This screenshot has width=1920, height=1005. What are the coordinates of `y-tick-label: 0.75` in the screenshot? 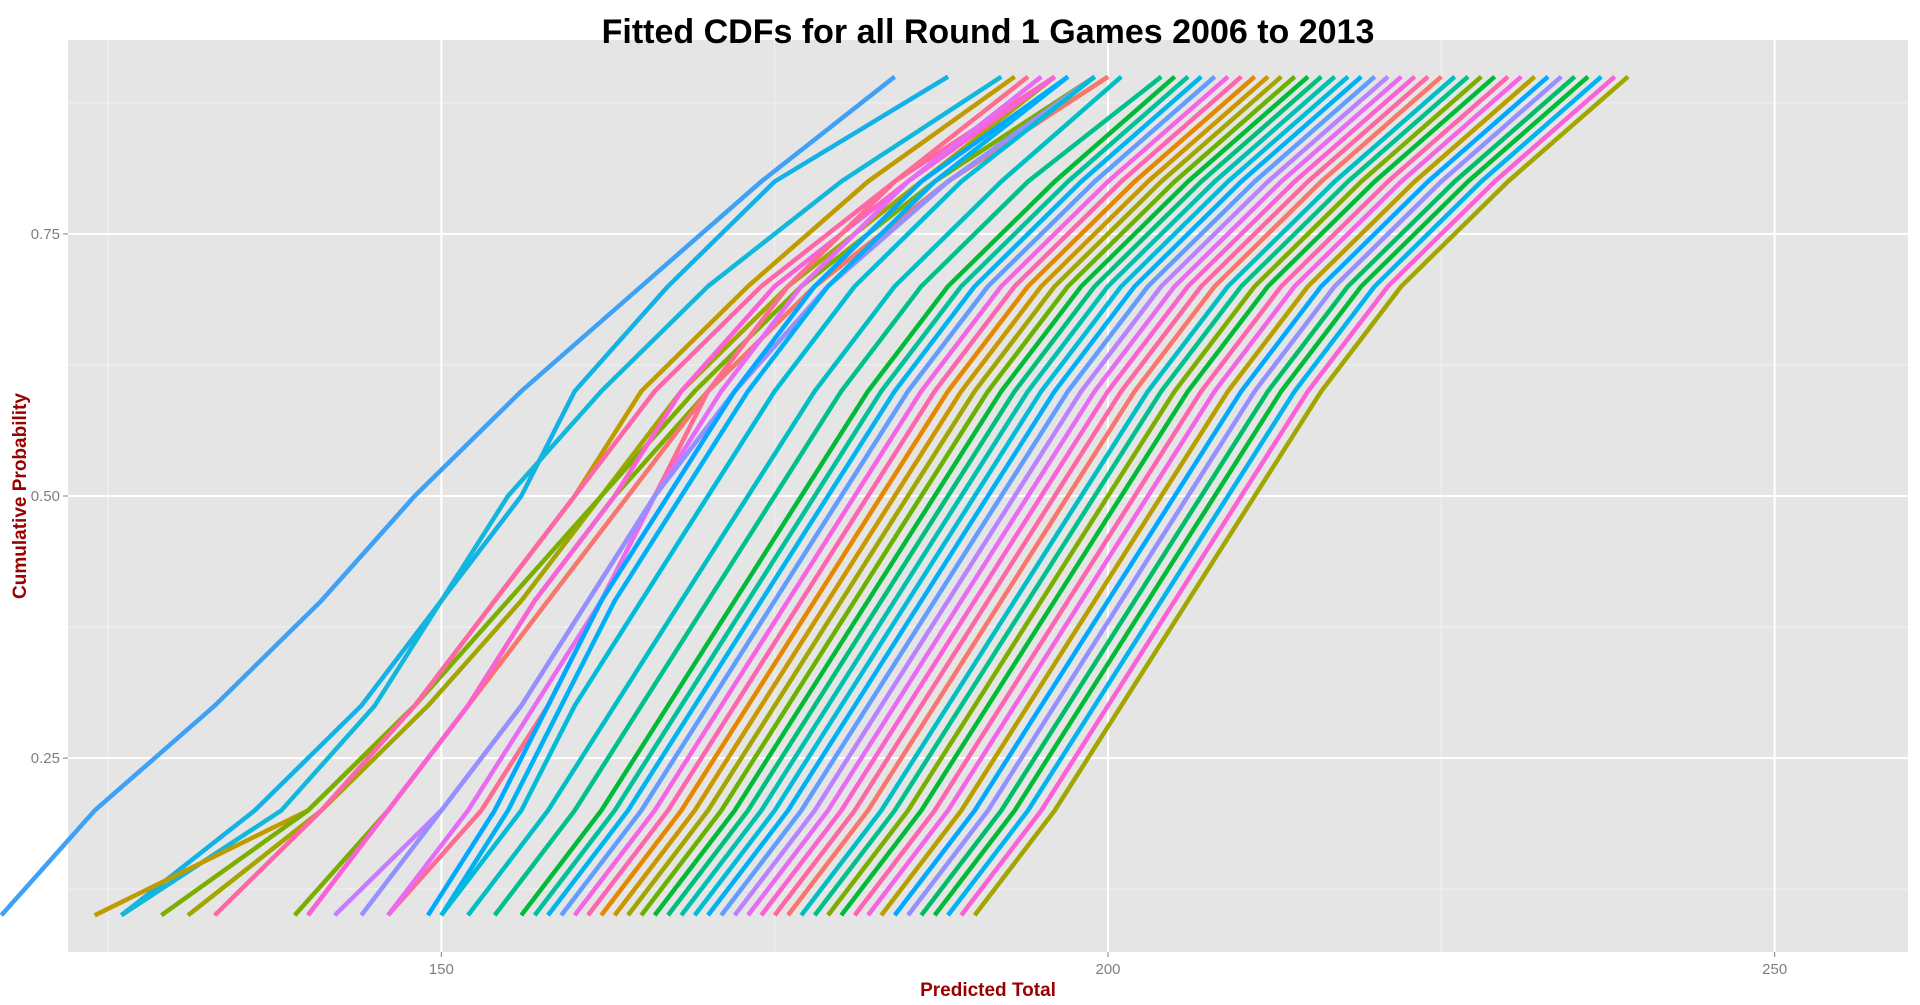 It's located at (45, 234).